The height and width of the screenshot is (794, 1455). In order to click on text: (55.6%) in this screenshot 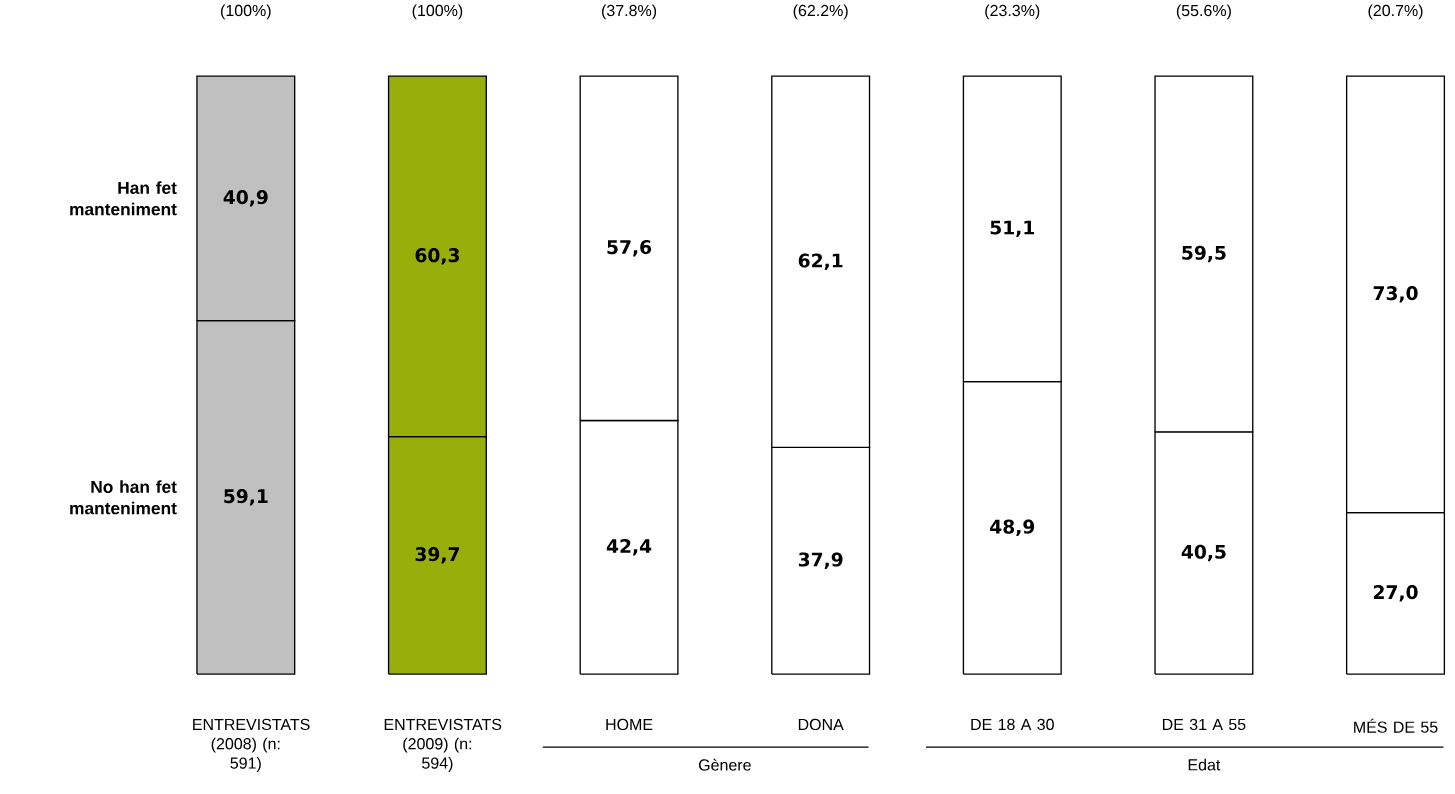, I will do `click(1203, 12)`.